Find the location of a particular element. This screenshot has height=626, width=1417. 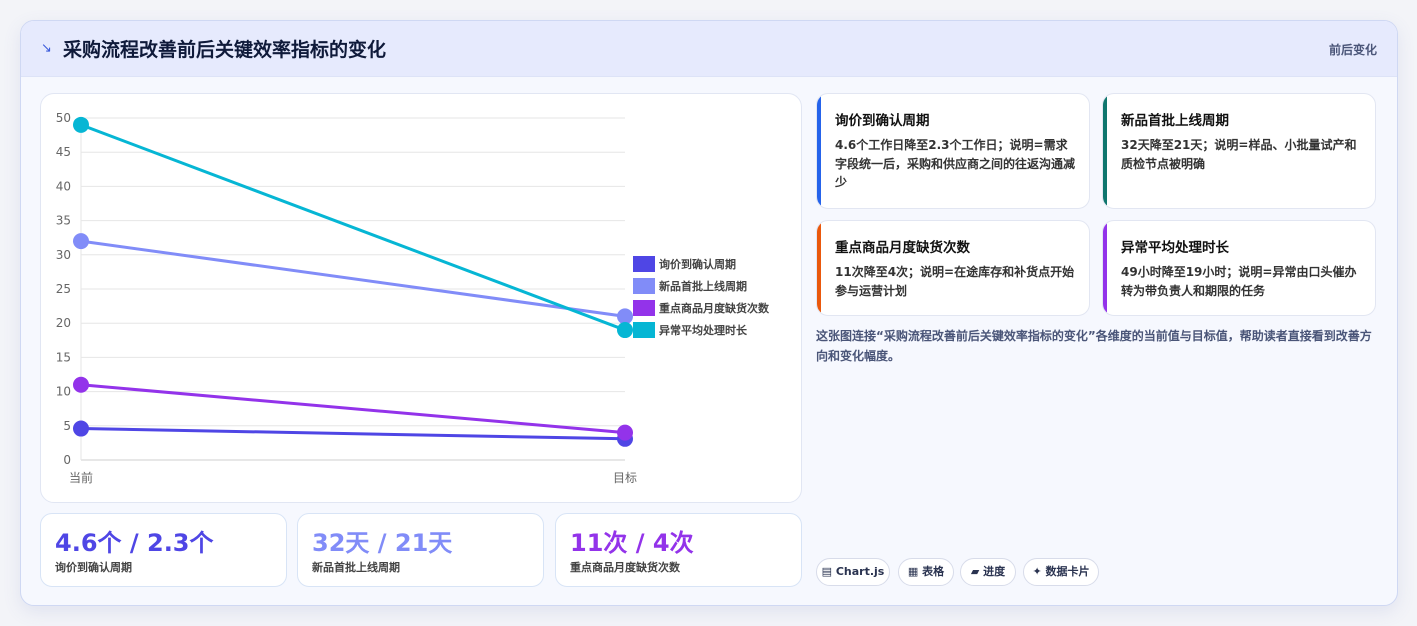

metric-card: 新品首批上线周期 32天降至21天；说明=样品、小批量试产和质检节点被明确 is located at coordinates (1239, 151).